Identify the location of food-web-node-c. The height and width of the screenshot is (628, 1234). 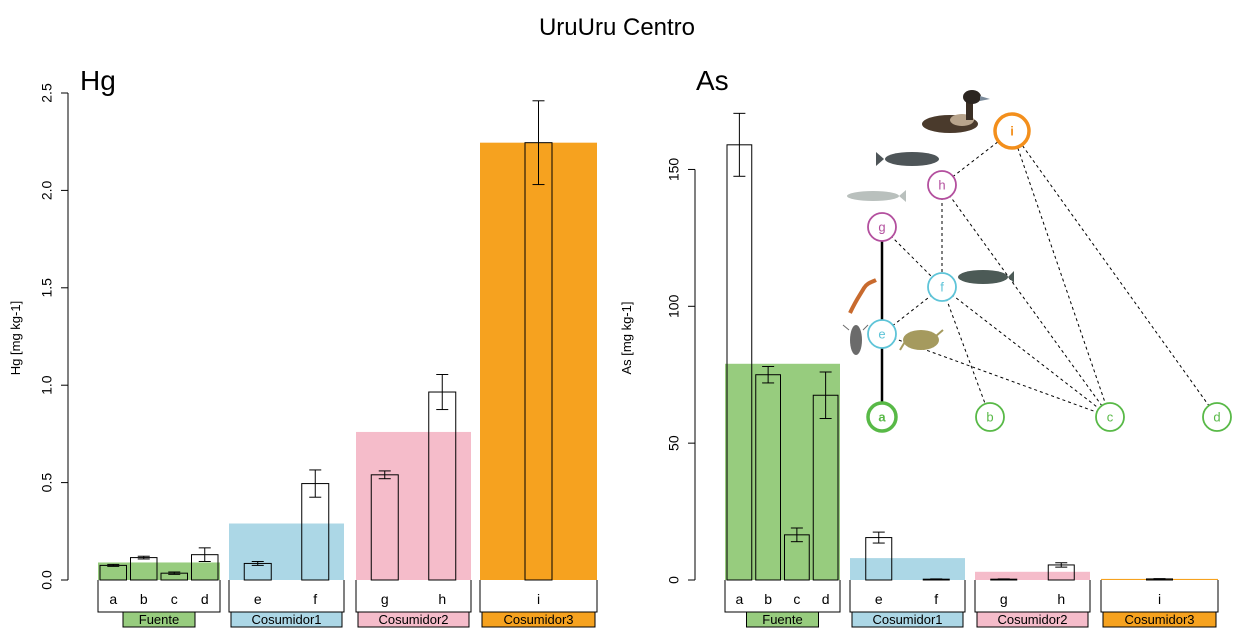
(1110, 417).